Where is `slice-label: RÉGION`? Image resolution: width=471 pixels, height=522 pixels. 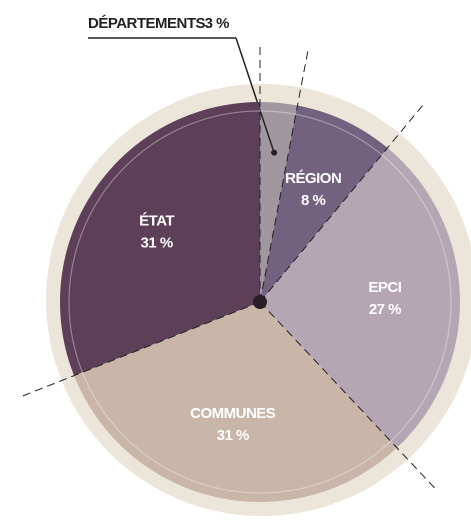
slice-label: RÉGION is located at coordinates (313, 178).